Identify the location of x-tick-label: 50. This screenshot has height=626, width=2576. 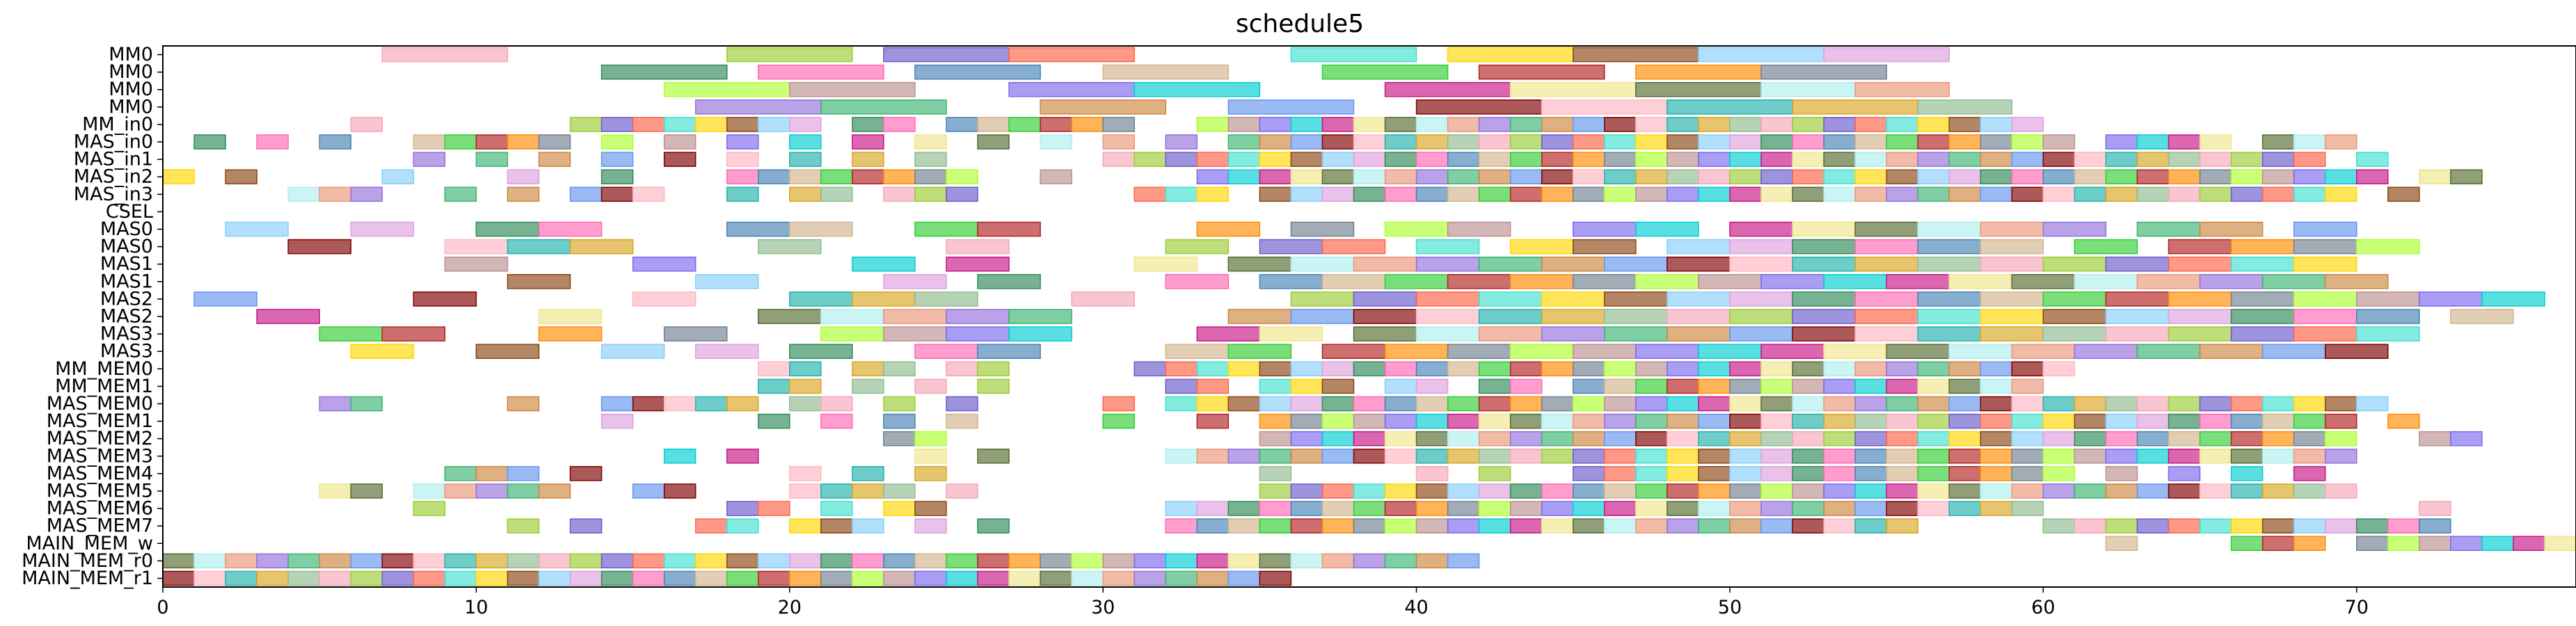
(1730, 607).